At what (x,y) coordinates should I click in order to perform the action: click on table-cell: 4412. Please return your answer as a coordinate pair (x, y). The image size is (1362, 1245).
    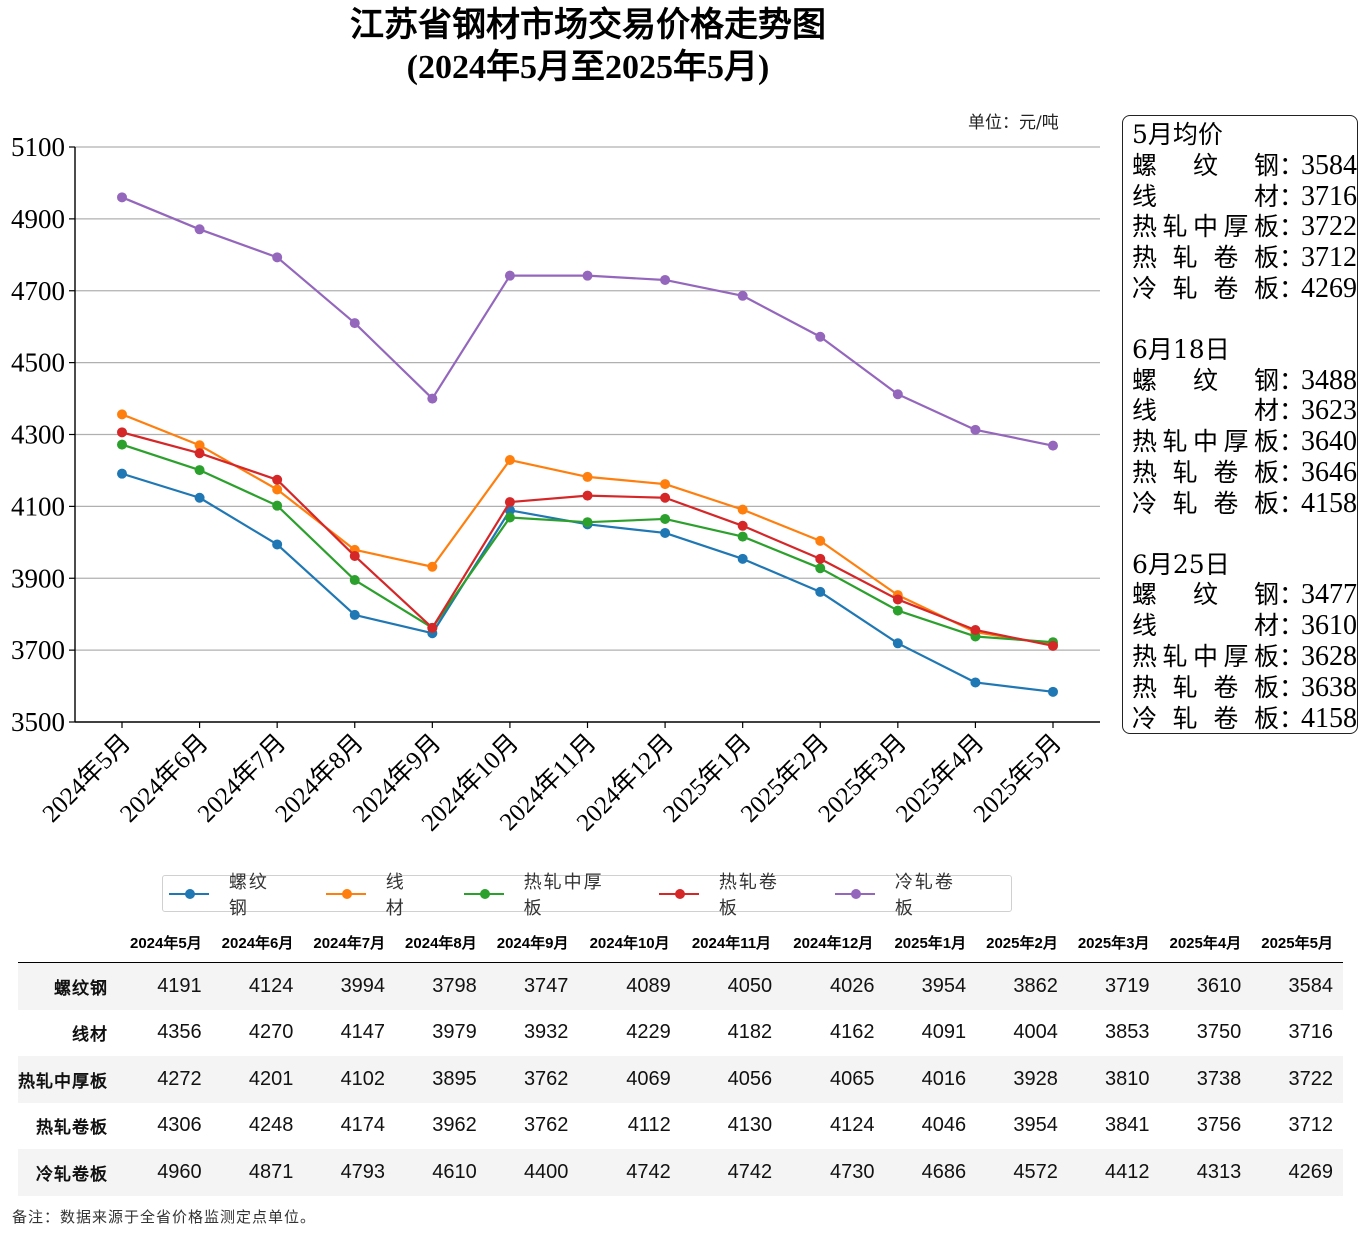
    Looking at the image, I should click on (1113, 1172).